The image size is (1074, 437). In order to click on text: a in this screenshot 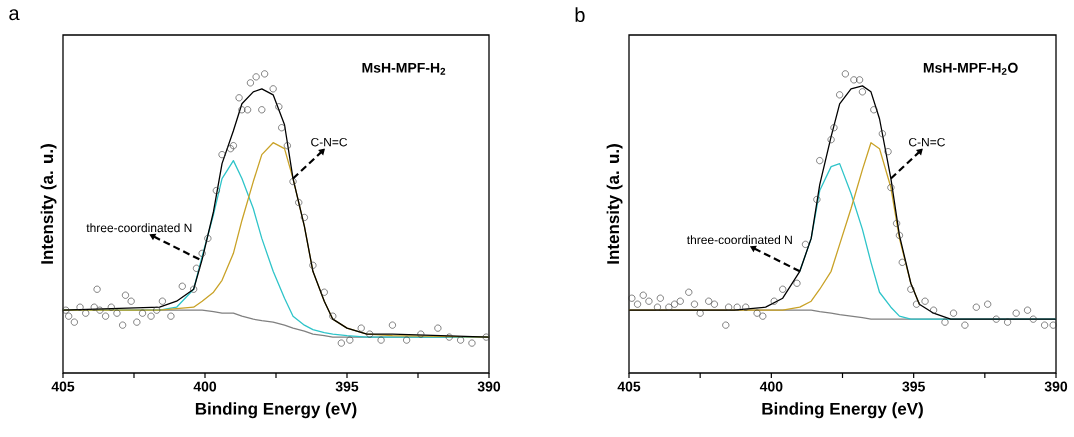, I will do `click(14, 15)`.